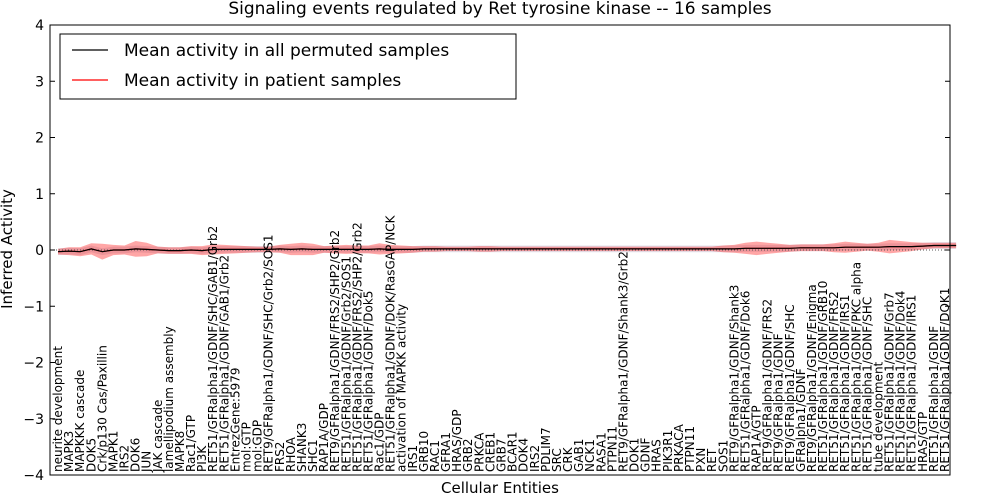  Describe the element at coordinates (468, 455) in the screenshot. I see `x-tick-label: GRB2` at that location.